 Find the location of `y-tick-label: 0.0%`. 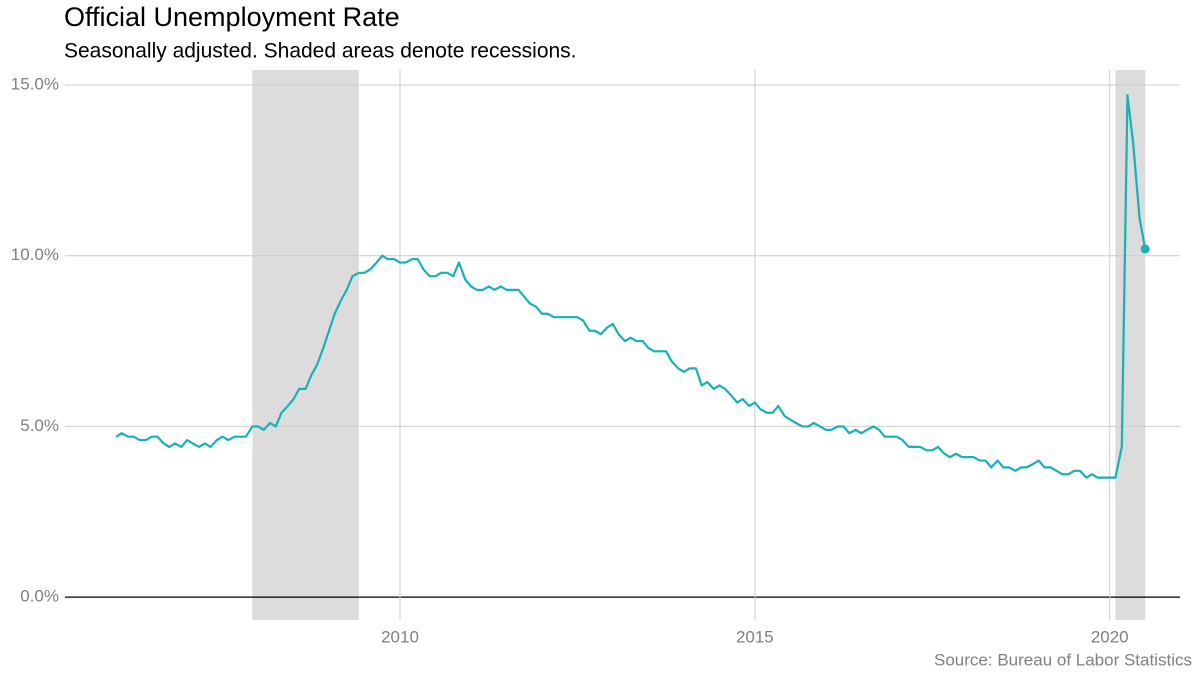

y-tick-label: 0.0% is located at coordinates (39, 596).